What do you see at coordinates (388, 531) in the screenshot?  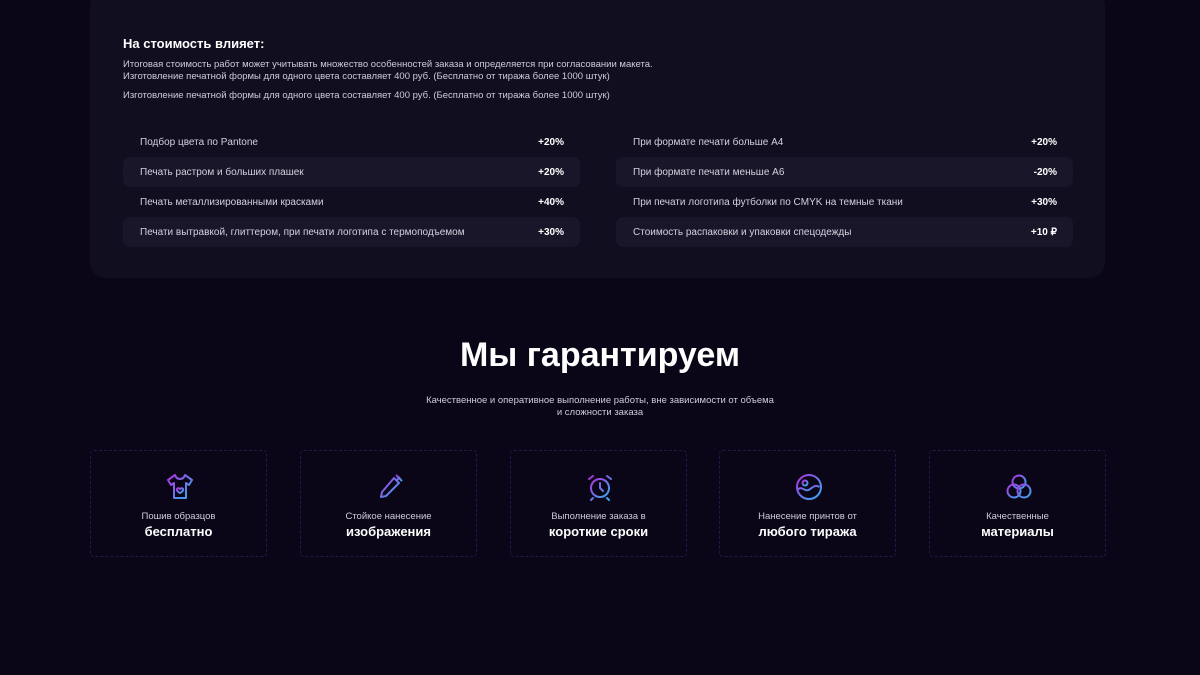 I see `item-title: изображения` at bounding box center [388, 531].